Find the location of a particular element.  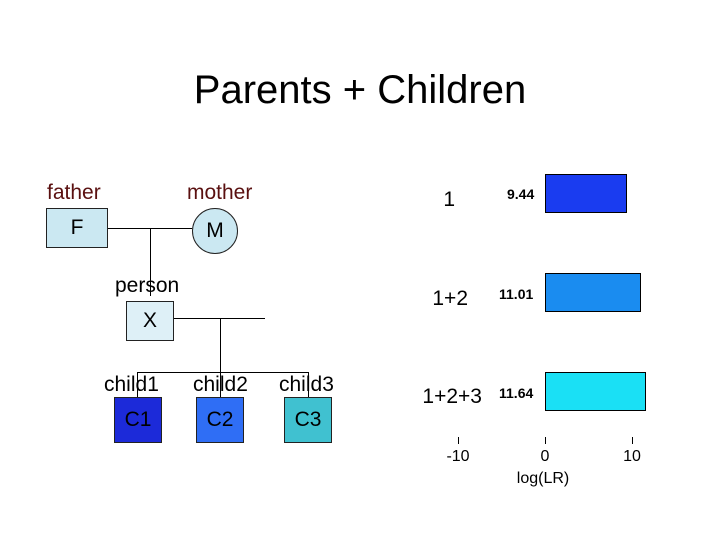

child3-line is located at coordinates (308, 384).